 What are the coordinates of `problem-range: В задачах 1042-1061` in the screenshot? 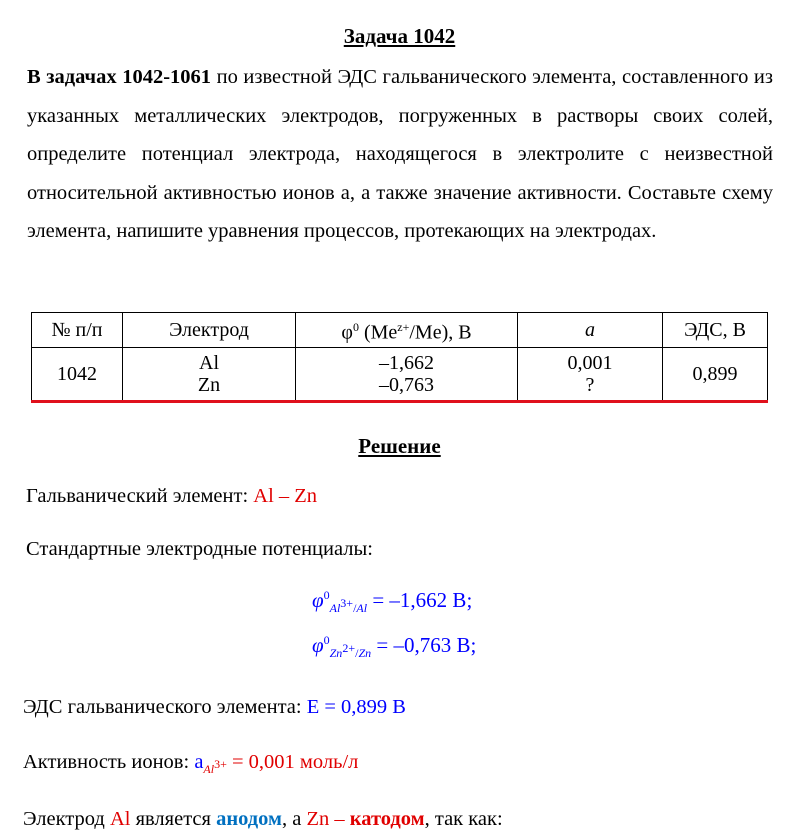 It's located at (119, 77).